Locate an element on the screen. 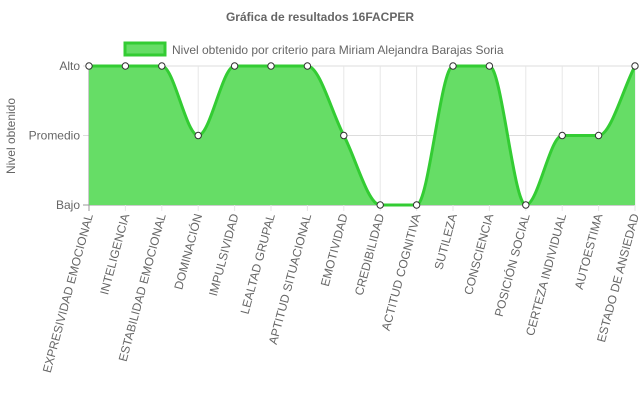  y-tick-label: Promedio is located at coordinates (55, 136).